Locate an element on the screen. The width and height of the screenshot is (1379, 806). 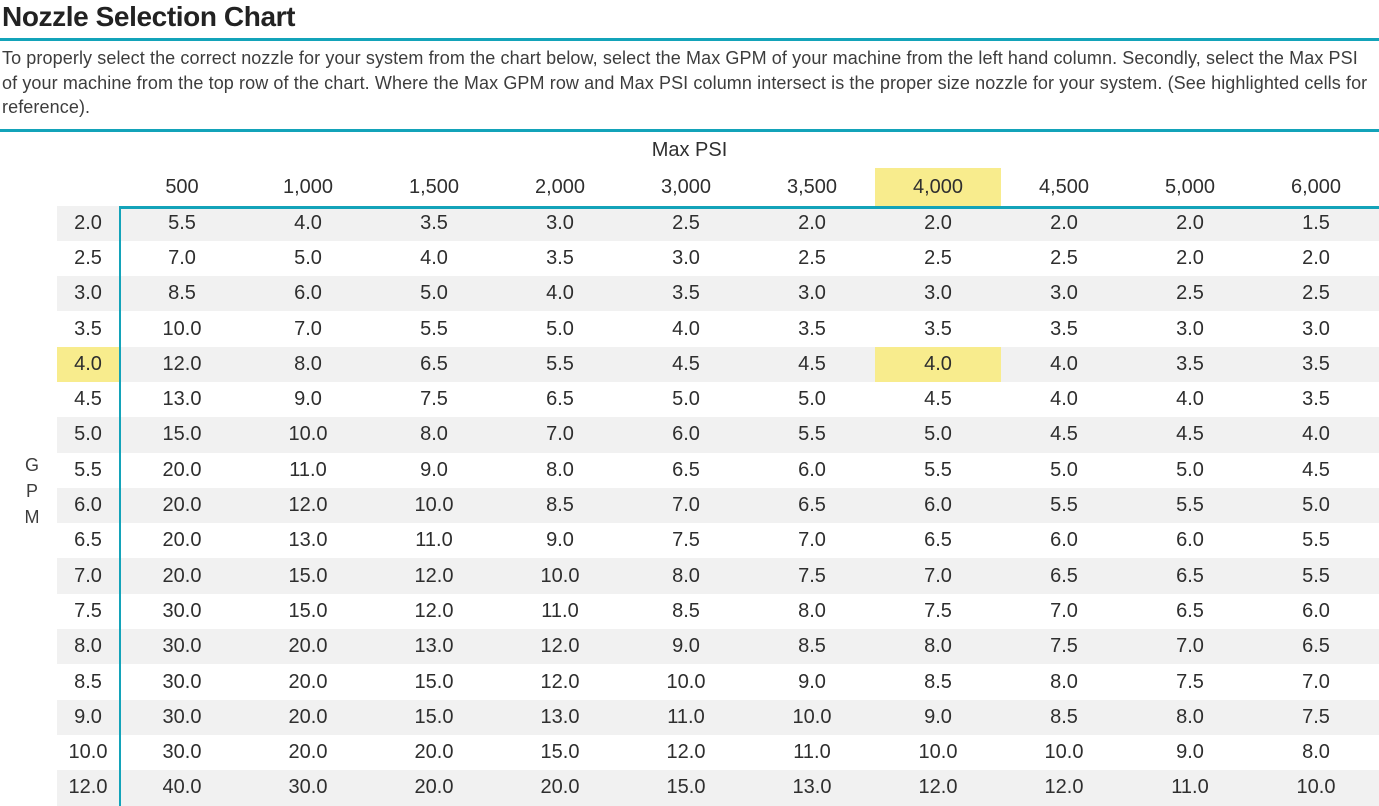
table-row: 2.5 7.0 5.0 4.0 3.5 3.0 2.5 2.5 2.5 2.0 2.0 is located at coordinates (718, 258).